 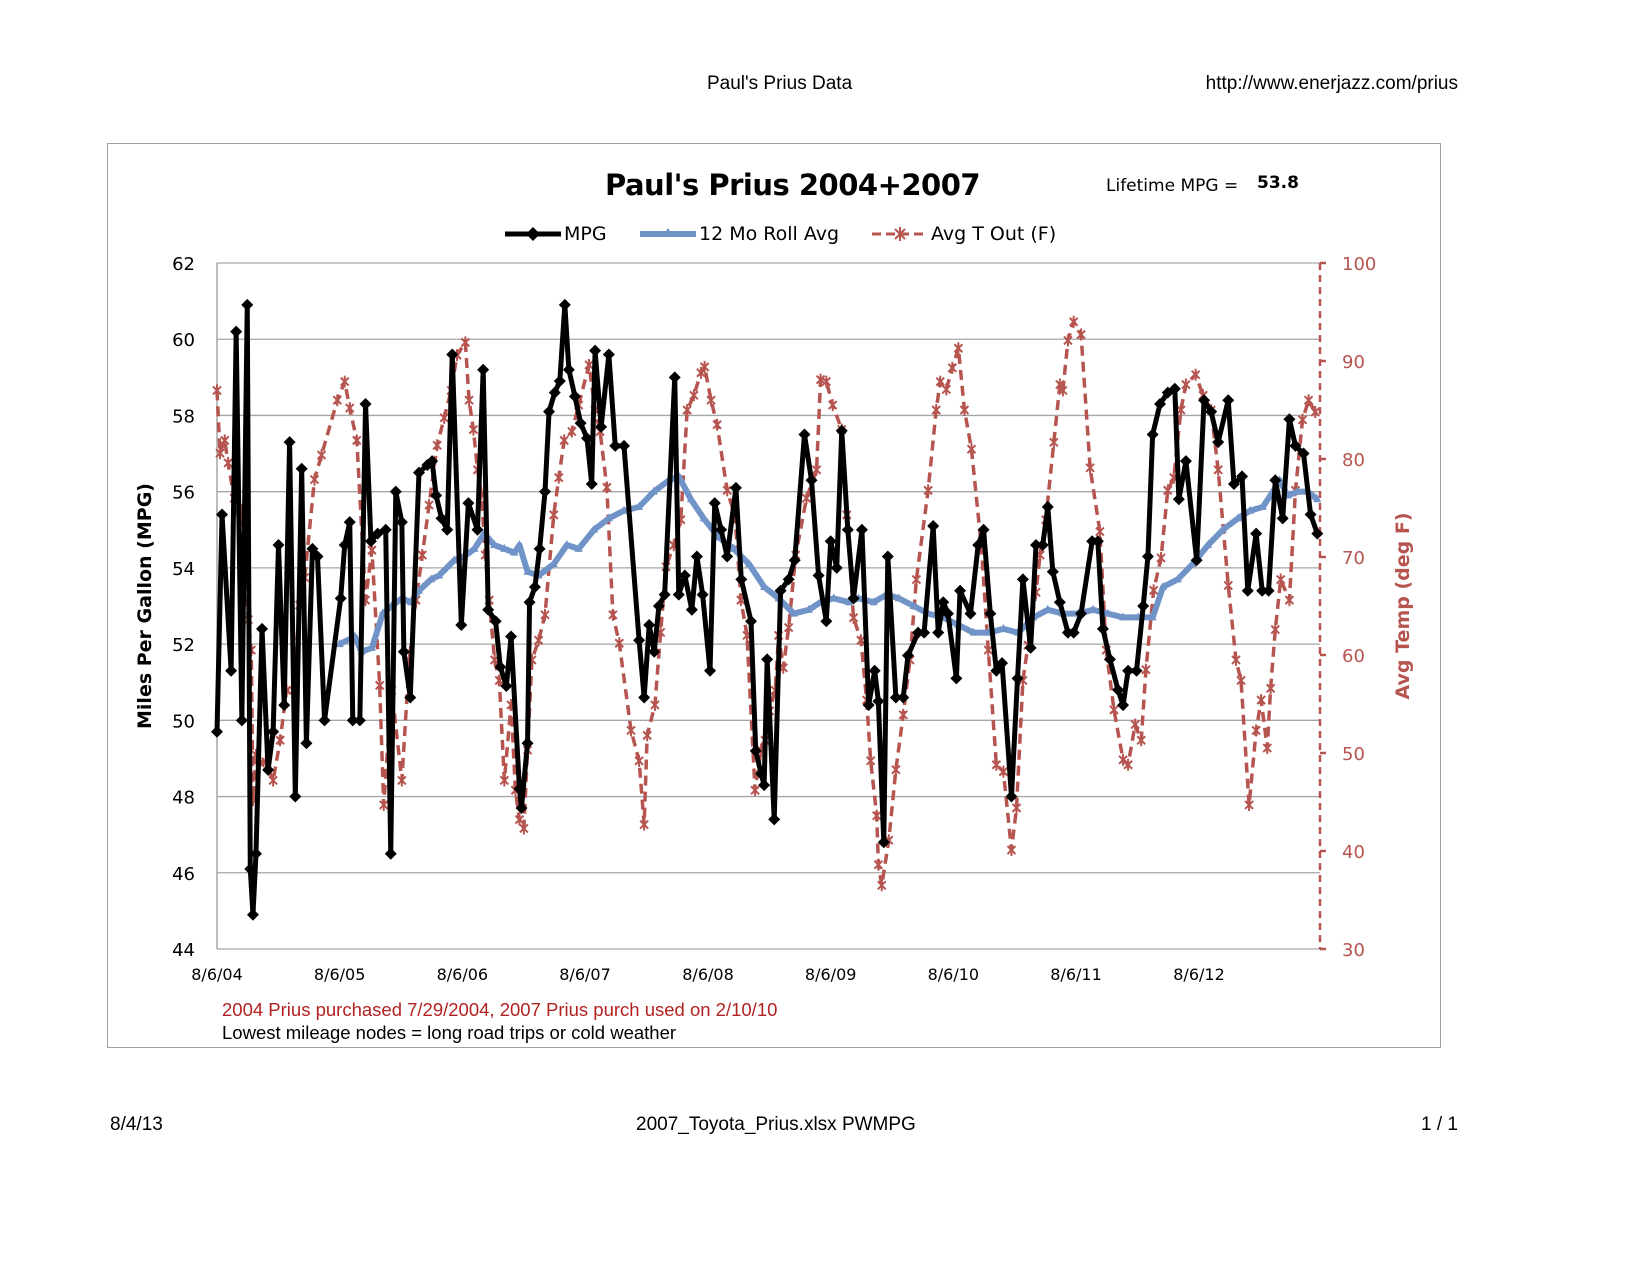 What do you see at coordinates (183, 493) in the screenshot?
I see `y-tick-label: 56` at bounding box center [183, 493].